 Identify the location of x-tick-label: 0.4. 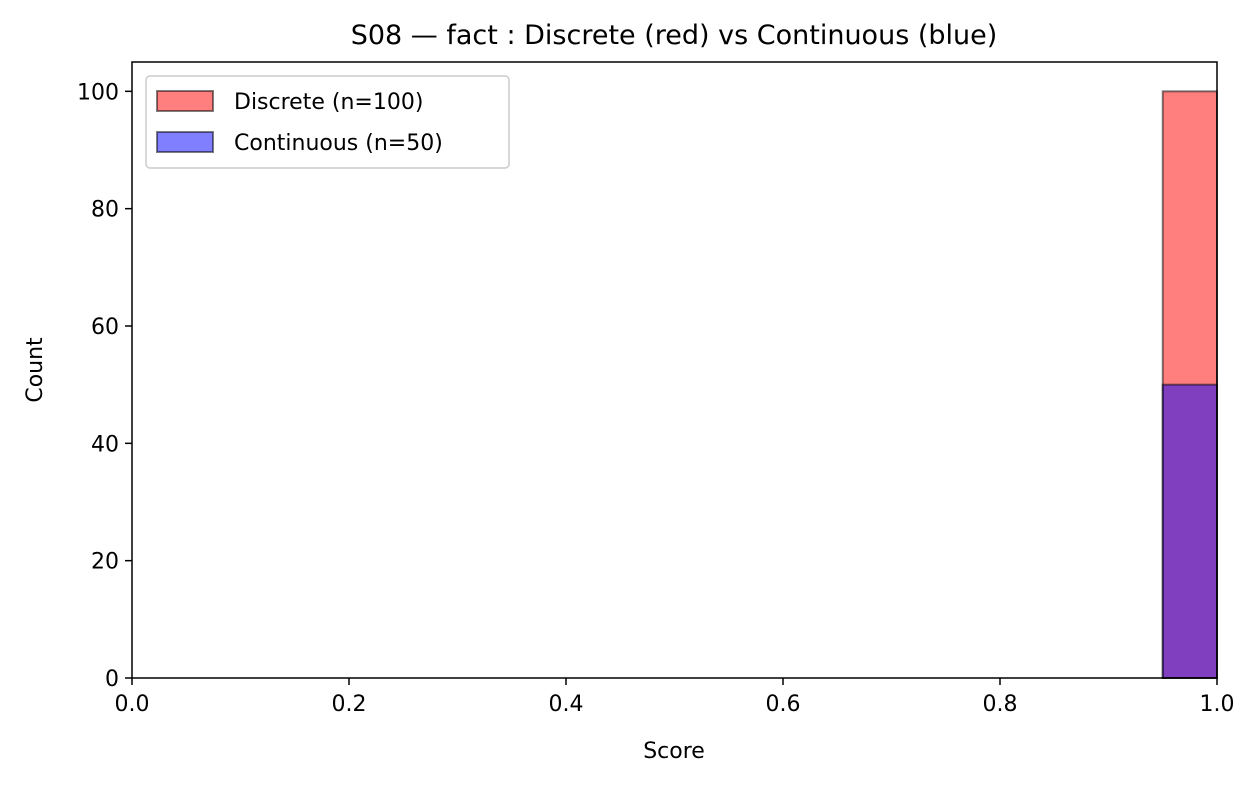
(566, 704).